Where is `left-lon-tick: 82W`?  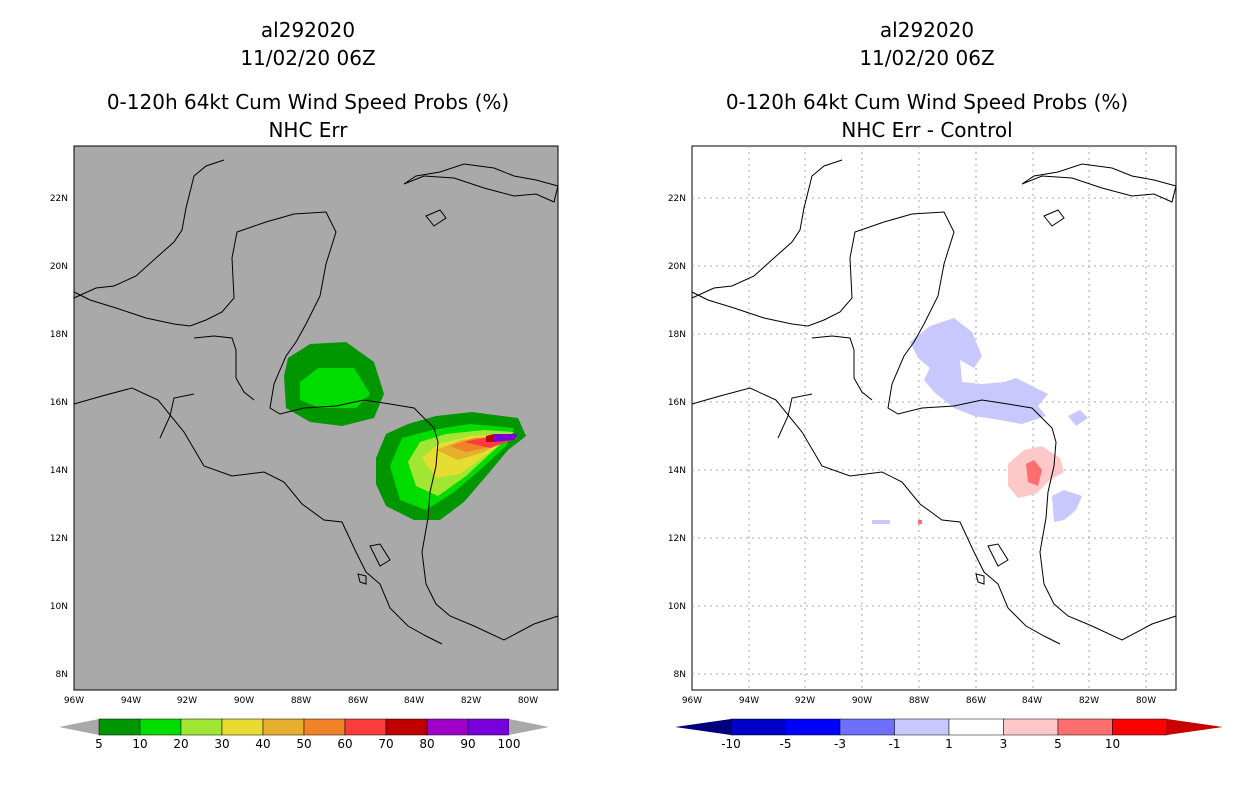
left-lon-tick: 82W is located at coordinates (471, 701).